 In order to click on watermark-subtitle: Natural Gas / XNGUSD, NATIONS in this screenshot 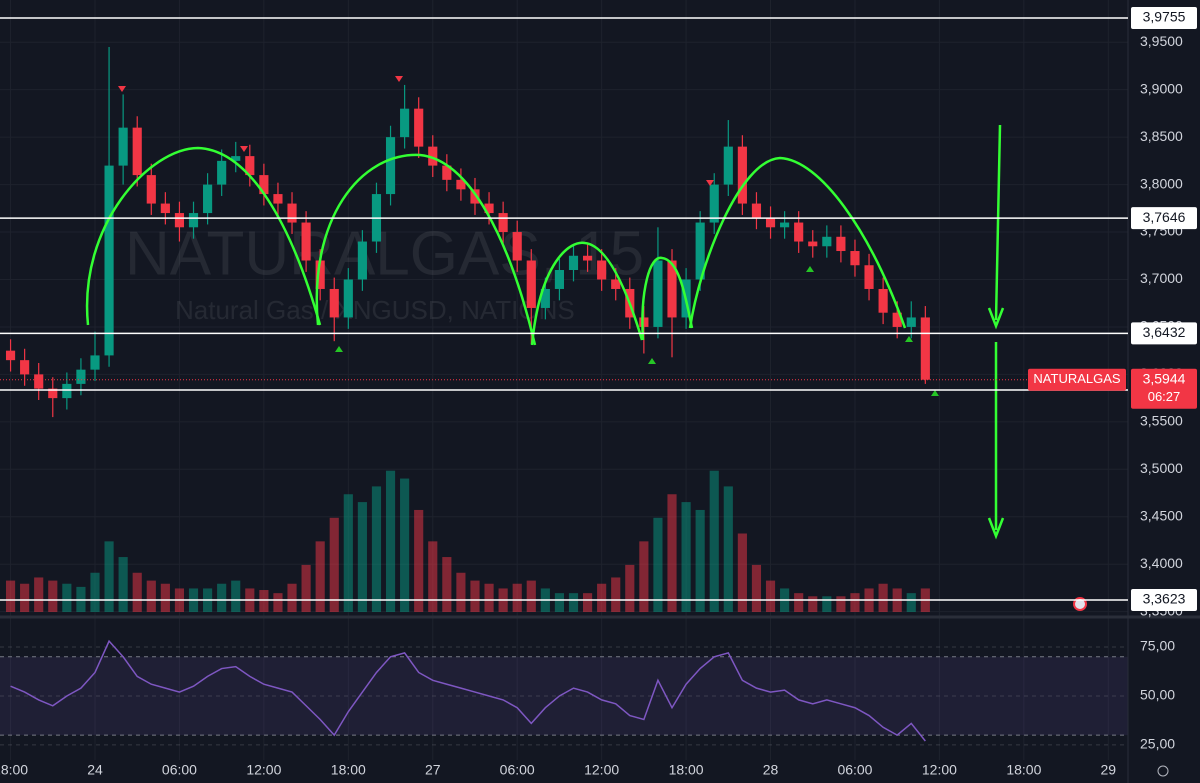, I will do `click(375, 310)`.